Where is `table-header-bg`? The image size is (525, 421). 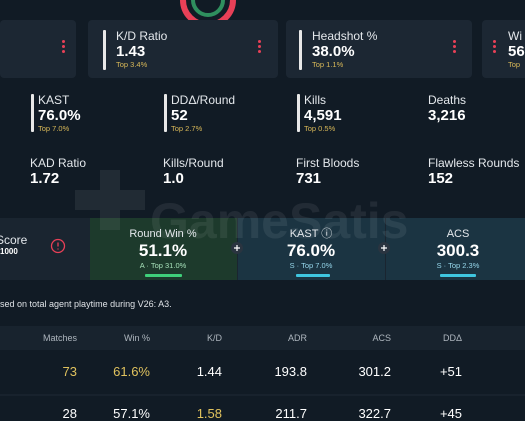 table-header-bg is located at coordinates (262, 338).